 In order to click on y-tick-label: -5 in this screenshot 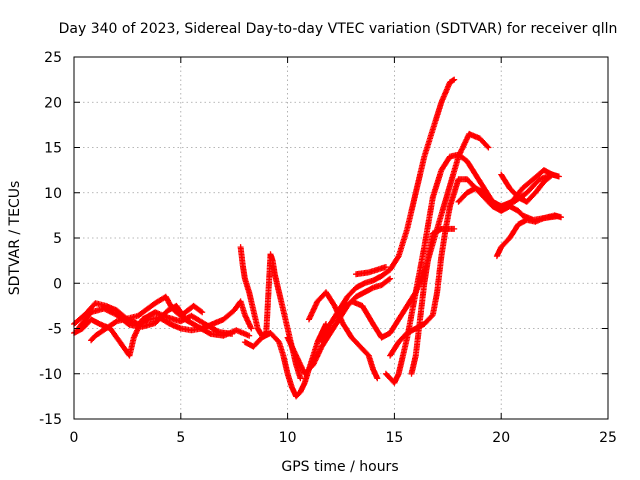, I will do `click(55, 330)`.